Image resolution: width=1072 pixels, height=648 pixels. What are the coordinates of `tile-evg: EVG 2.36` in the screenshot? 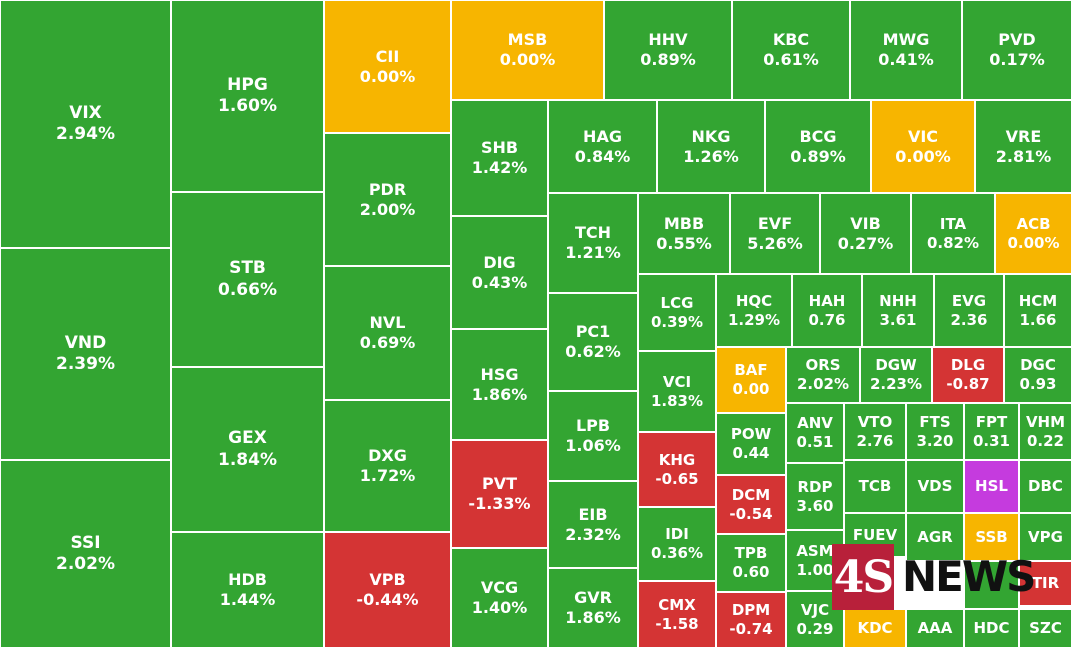 It's located at (969, 310).